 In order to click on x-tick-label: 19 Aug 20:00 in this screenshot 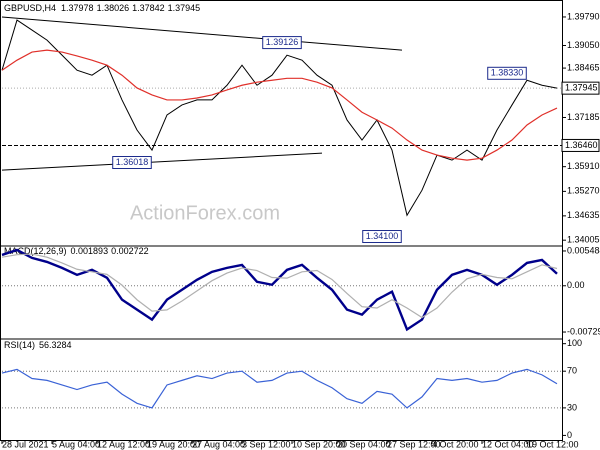, I will do `click(173, 444)`.